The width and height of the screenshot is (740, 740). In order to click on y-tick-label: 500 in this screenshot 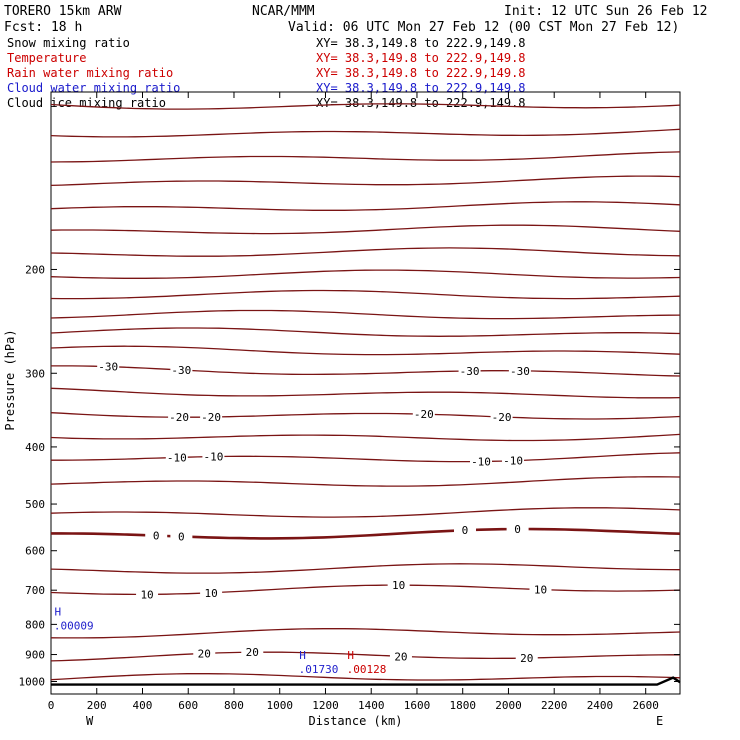, I will do `click(35, 504)`.